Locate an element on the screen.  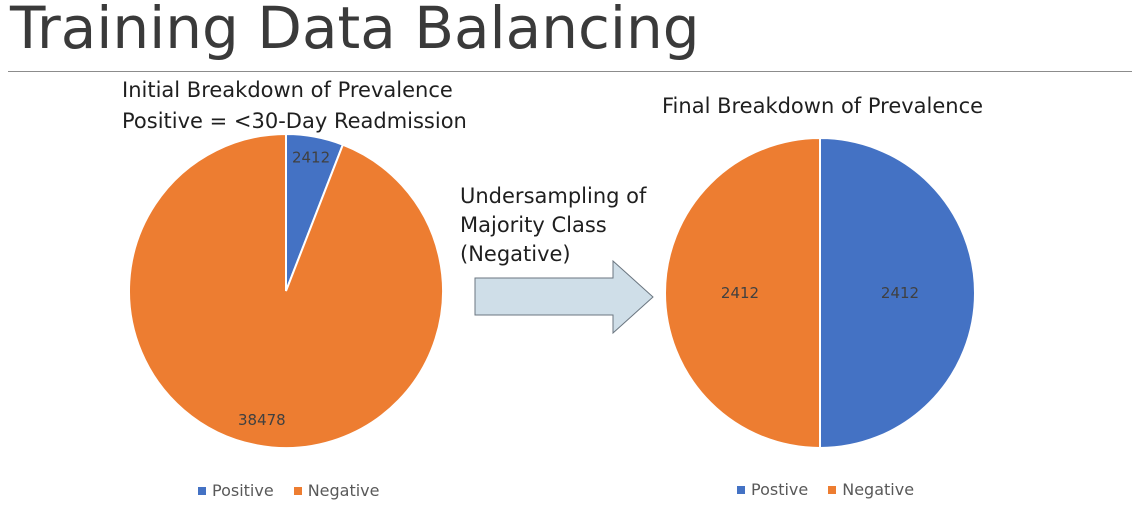
annotation-line-1: Undersampling of is located at coordinates (553, 196).